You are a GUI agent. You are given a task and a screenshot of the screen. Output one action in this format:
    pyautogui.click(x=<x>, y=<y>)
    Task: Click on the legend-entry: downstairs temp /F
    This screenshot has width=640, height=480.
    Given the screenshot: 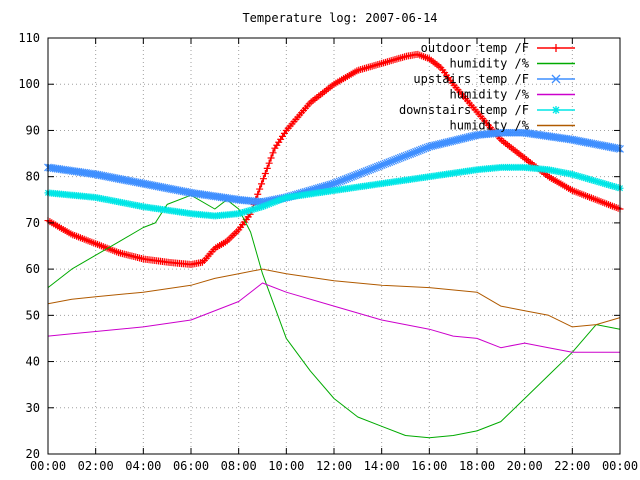 What is the action you would take?
    pyautogui.click(x=487, y=110)
    